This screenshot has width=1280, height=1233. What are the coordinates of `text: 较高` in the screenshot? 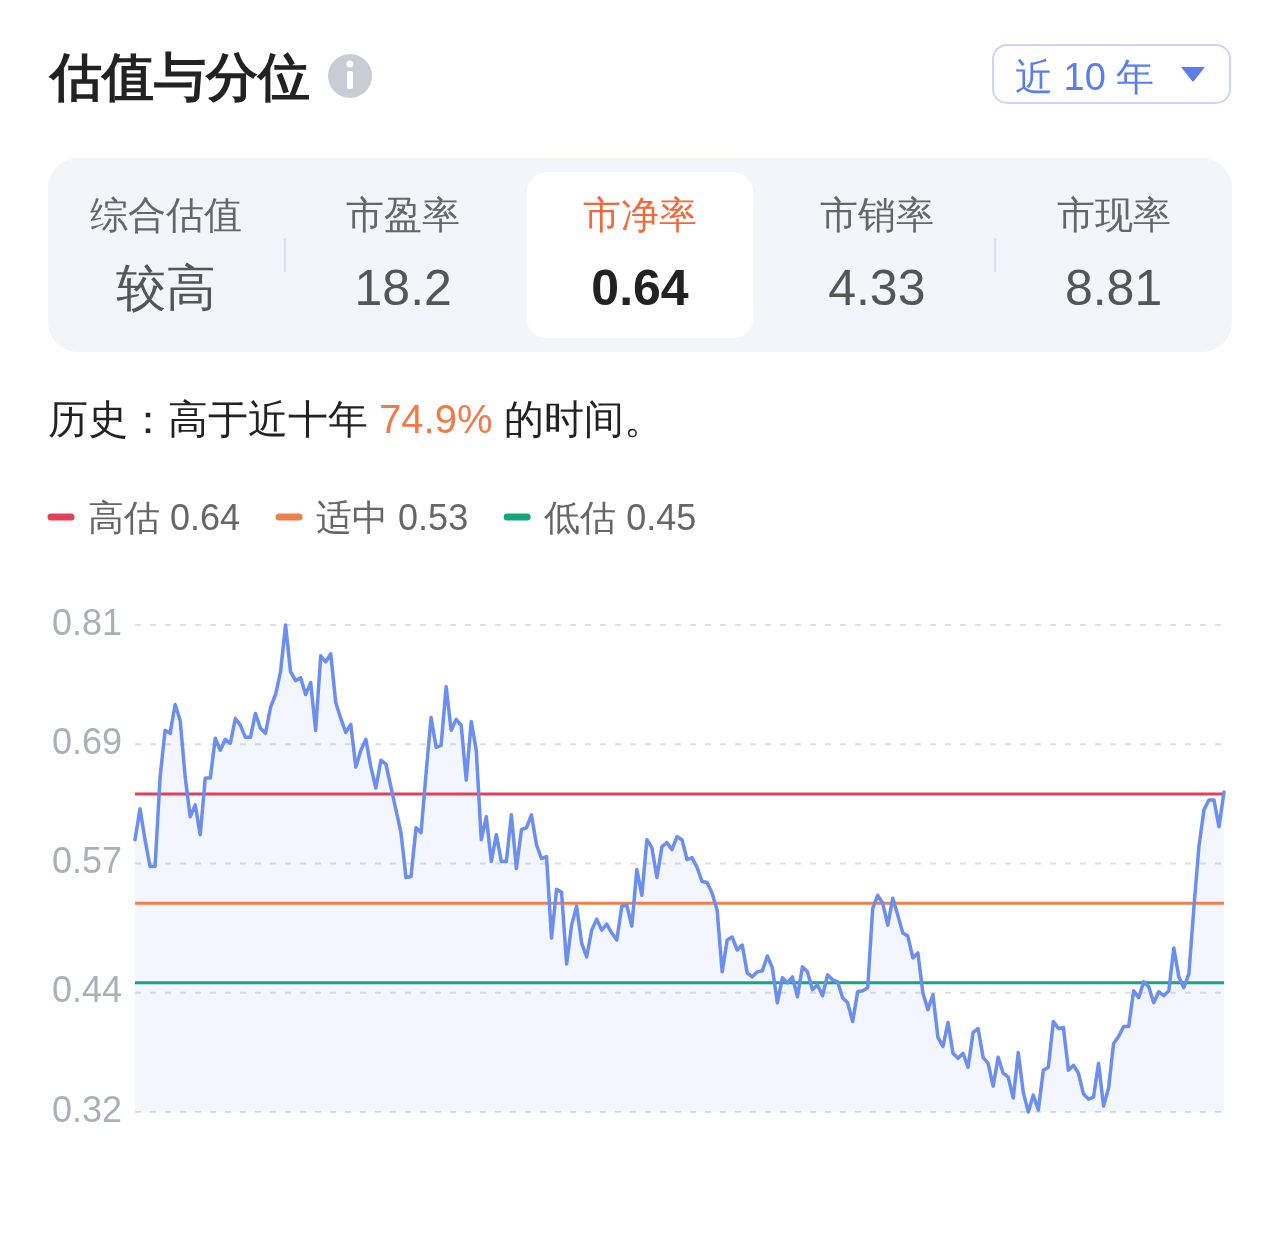 It's located at (166, 288).